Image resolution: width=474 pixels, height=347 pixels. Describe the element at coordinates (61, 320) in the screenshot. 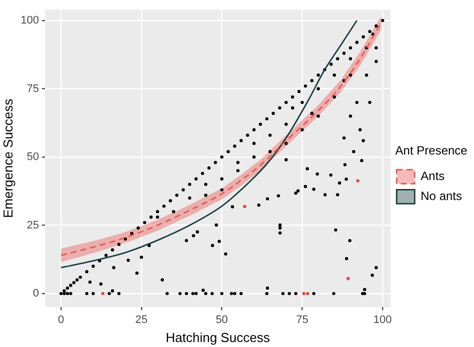

I see `x-tick-label: 0` at that location.